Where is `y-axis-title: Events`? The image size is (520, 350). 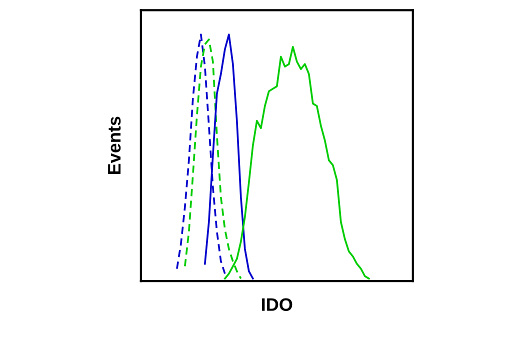 y-axis-title: Events is located at coordinates (114, 145).